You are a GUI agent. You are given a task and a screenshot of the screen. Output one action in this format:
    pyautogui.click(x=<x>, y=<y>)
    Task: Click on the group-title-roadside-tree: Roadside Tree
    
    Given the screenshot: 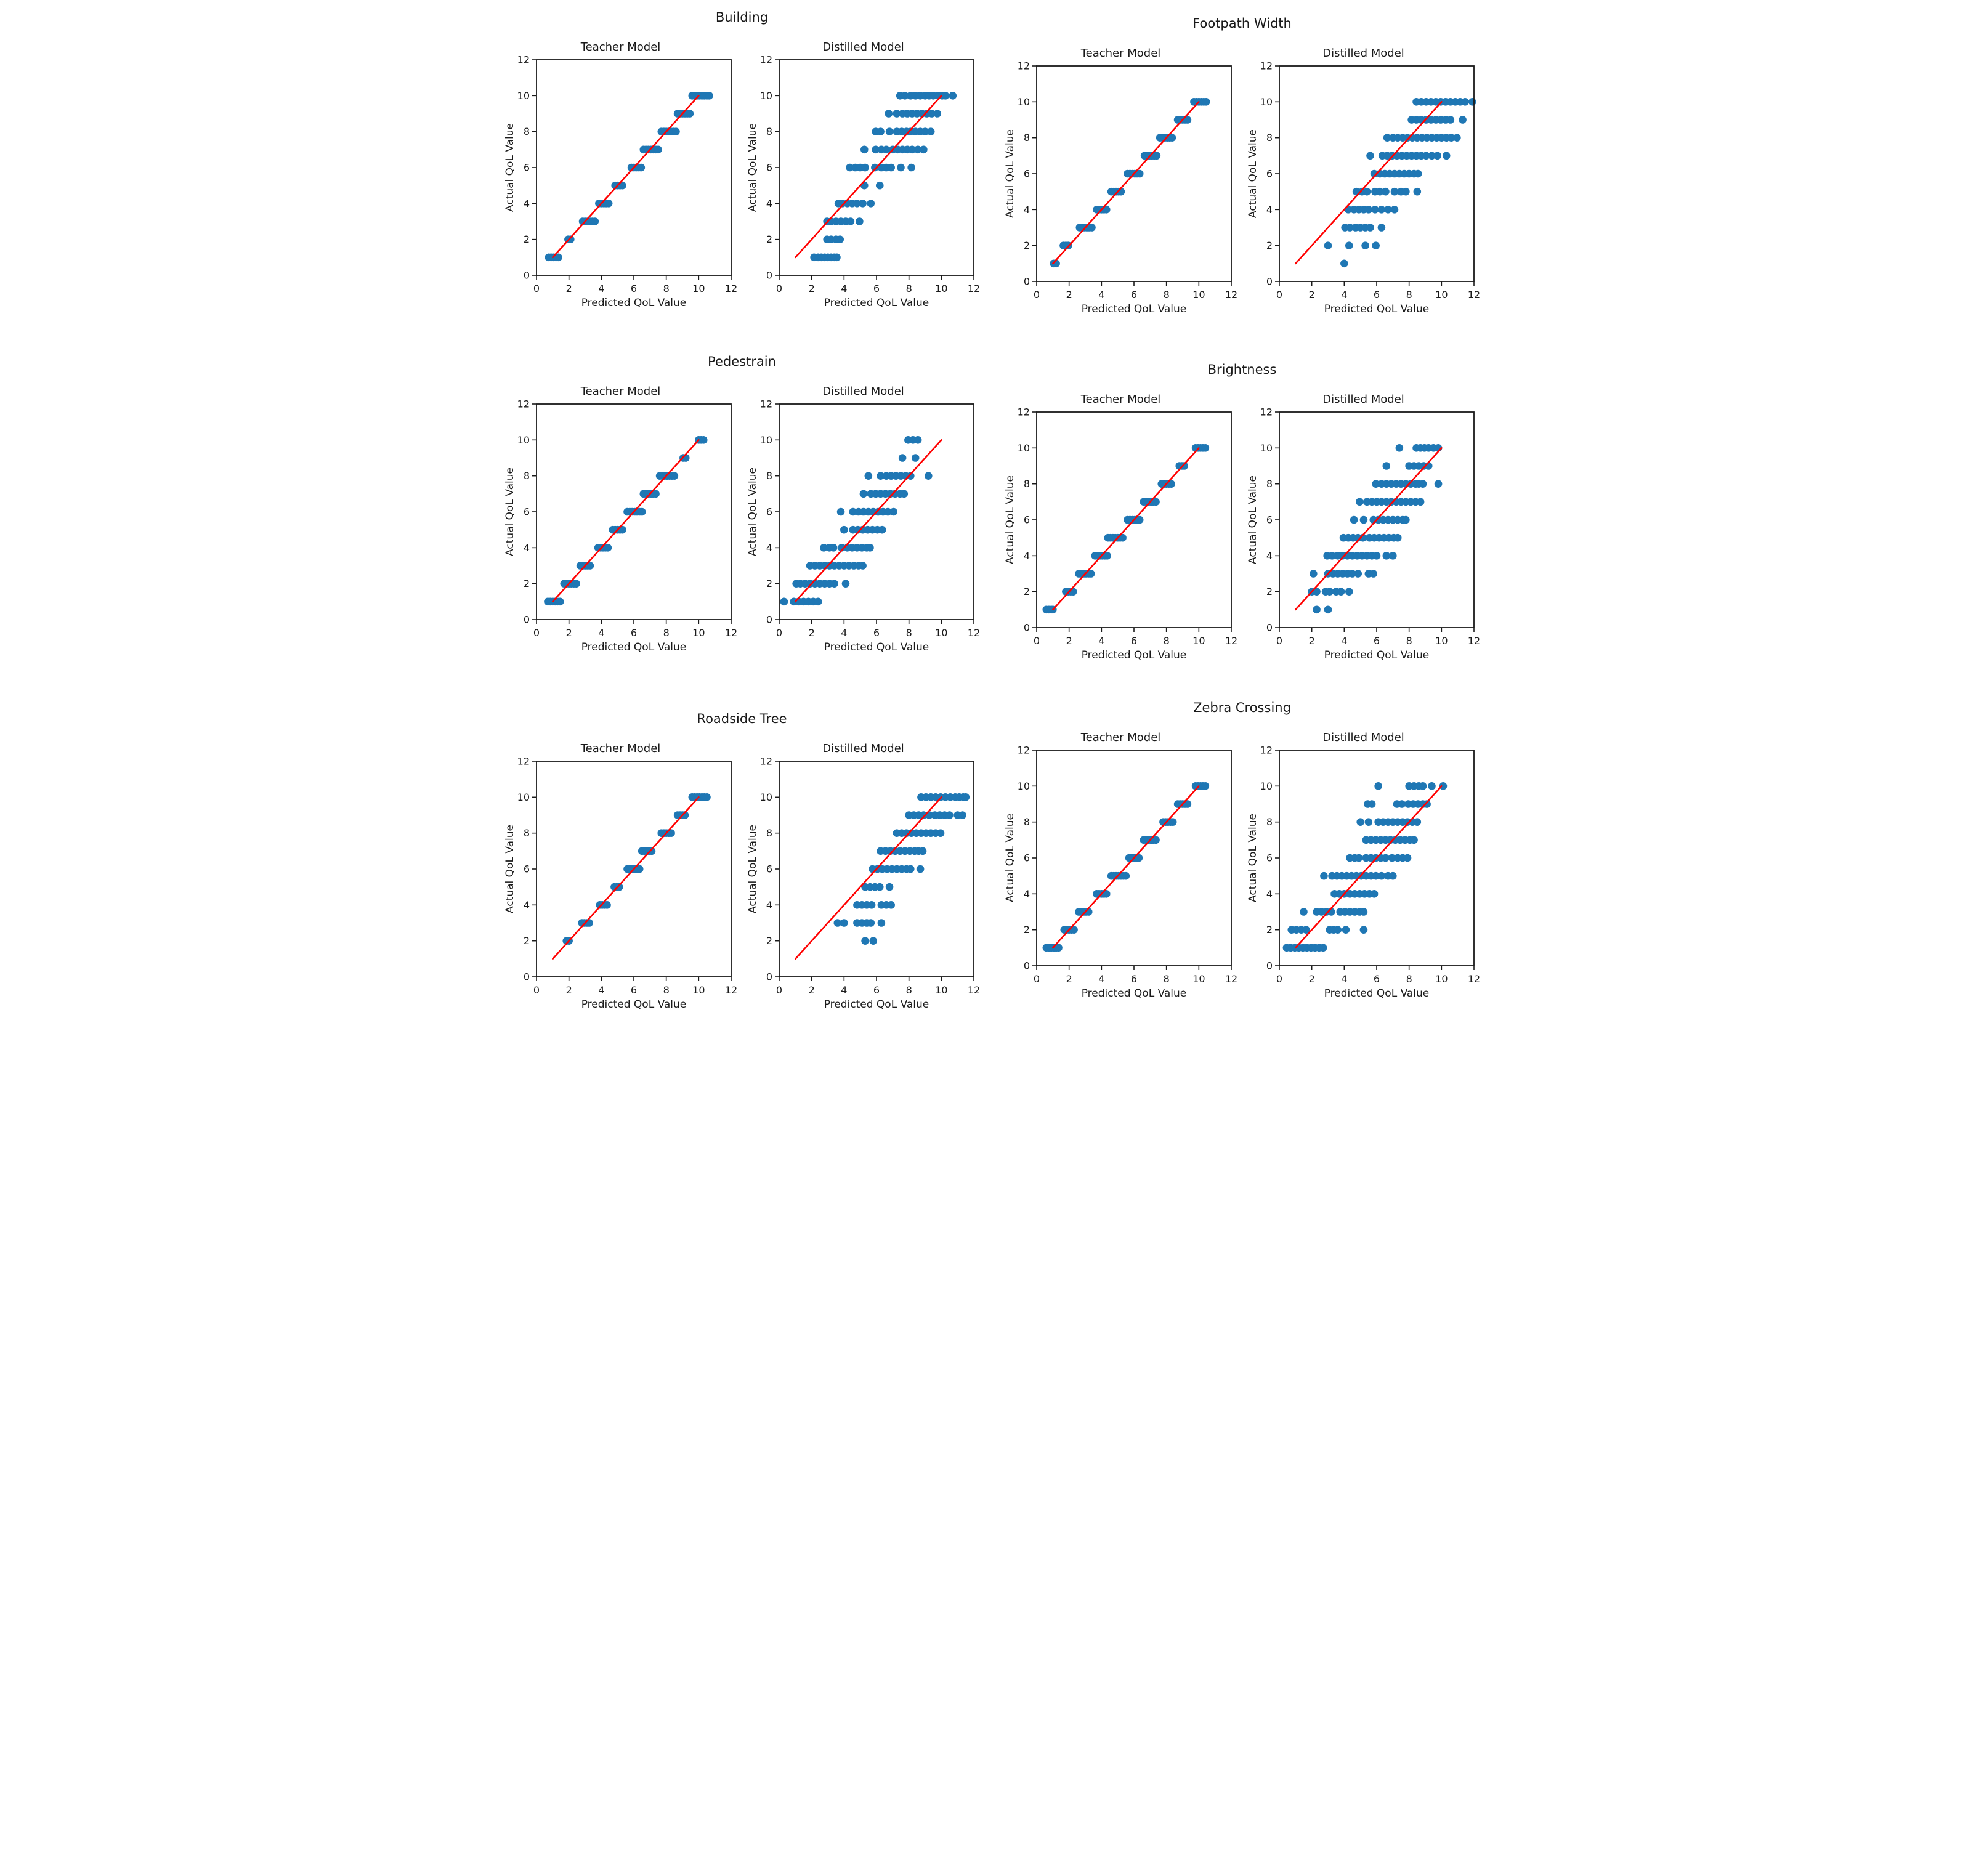 What is the action you would take?
    pyautogui.click(x=742, y=718)
    